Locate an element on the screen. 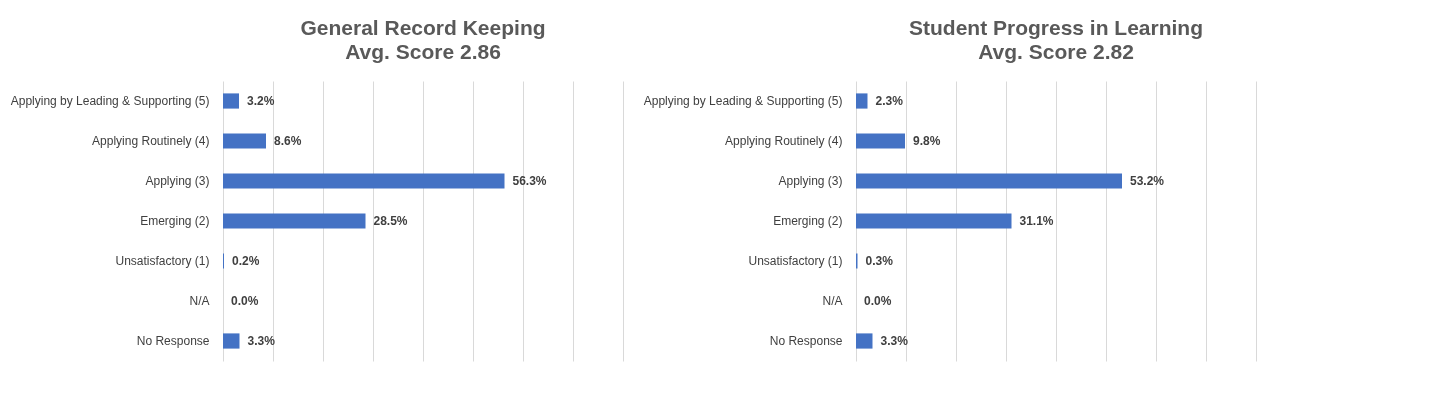 This screenshot has width=1430, height=402. data-label: 8.6% is located at coordinates (288, 141).